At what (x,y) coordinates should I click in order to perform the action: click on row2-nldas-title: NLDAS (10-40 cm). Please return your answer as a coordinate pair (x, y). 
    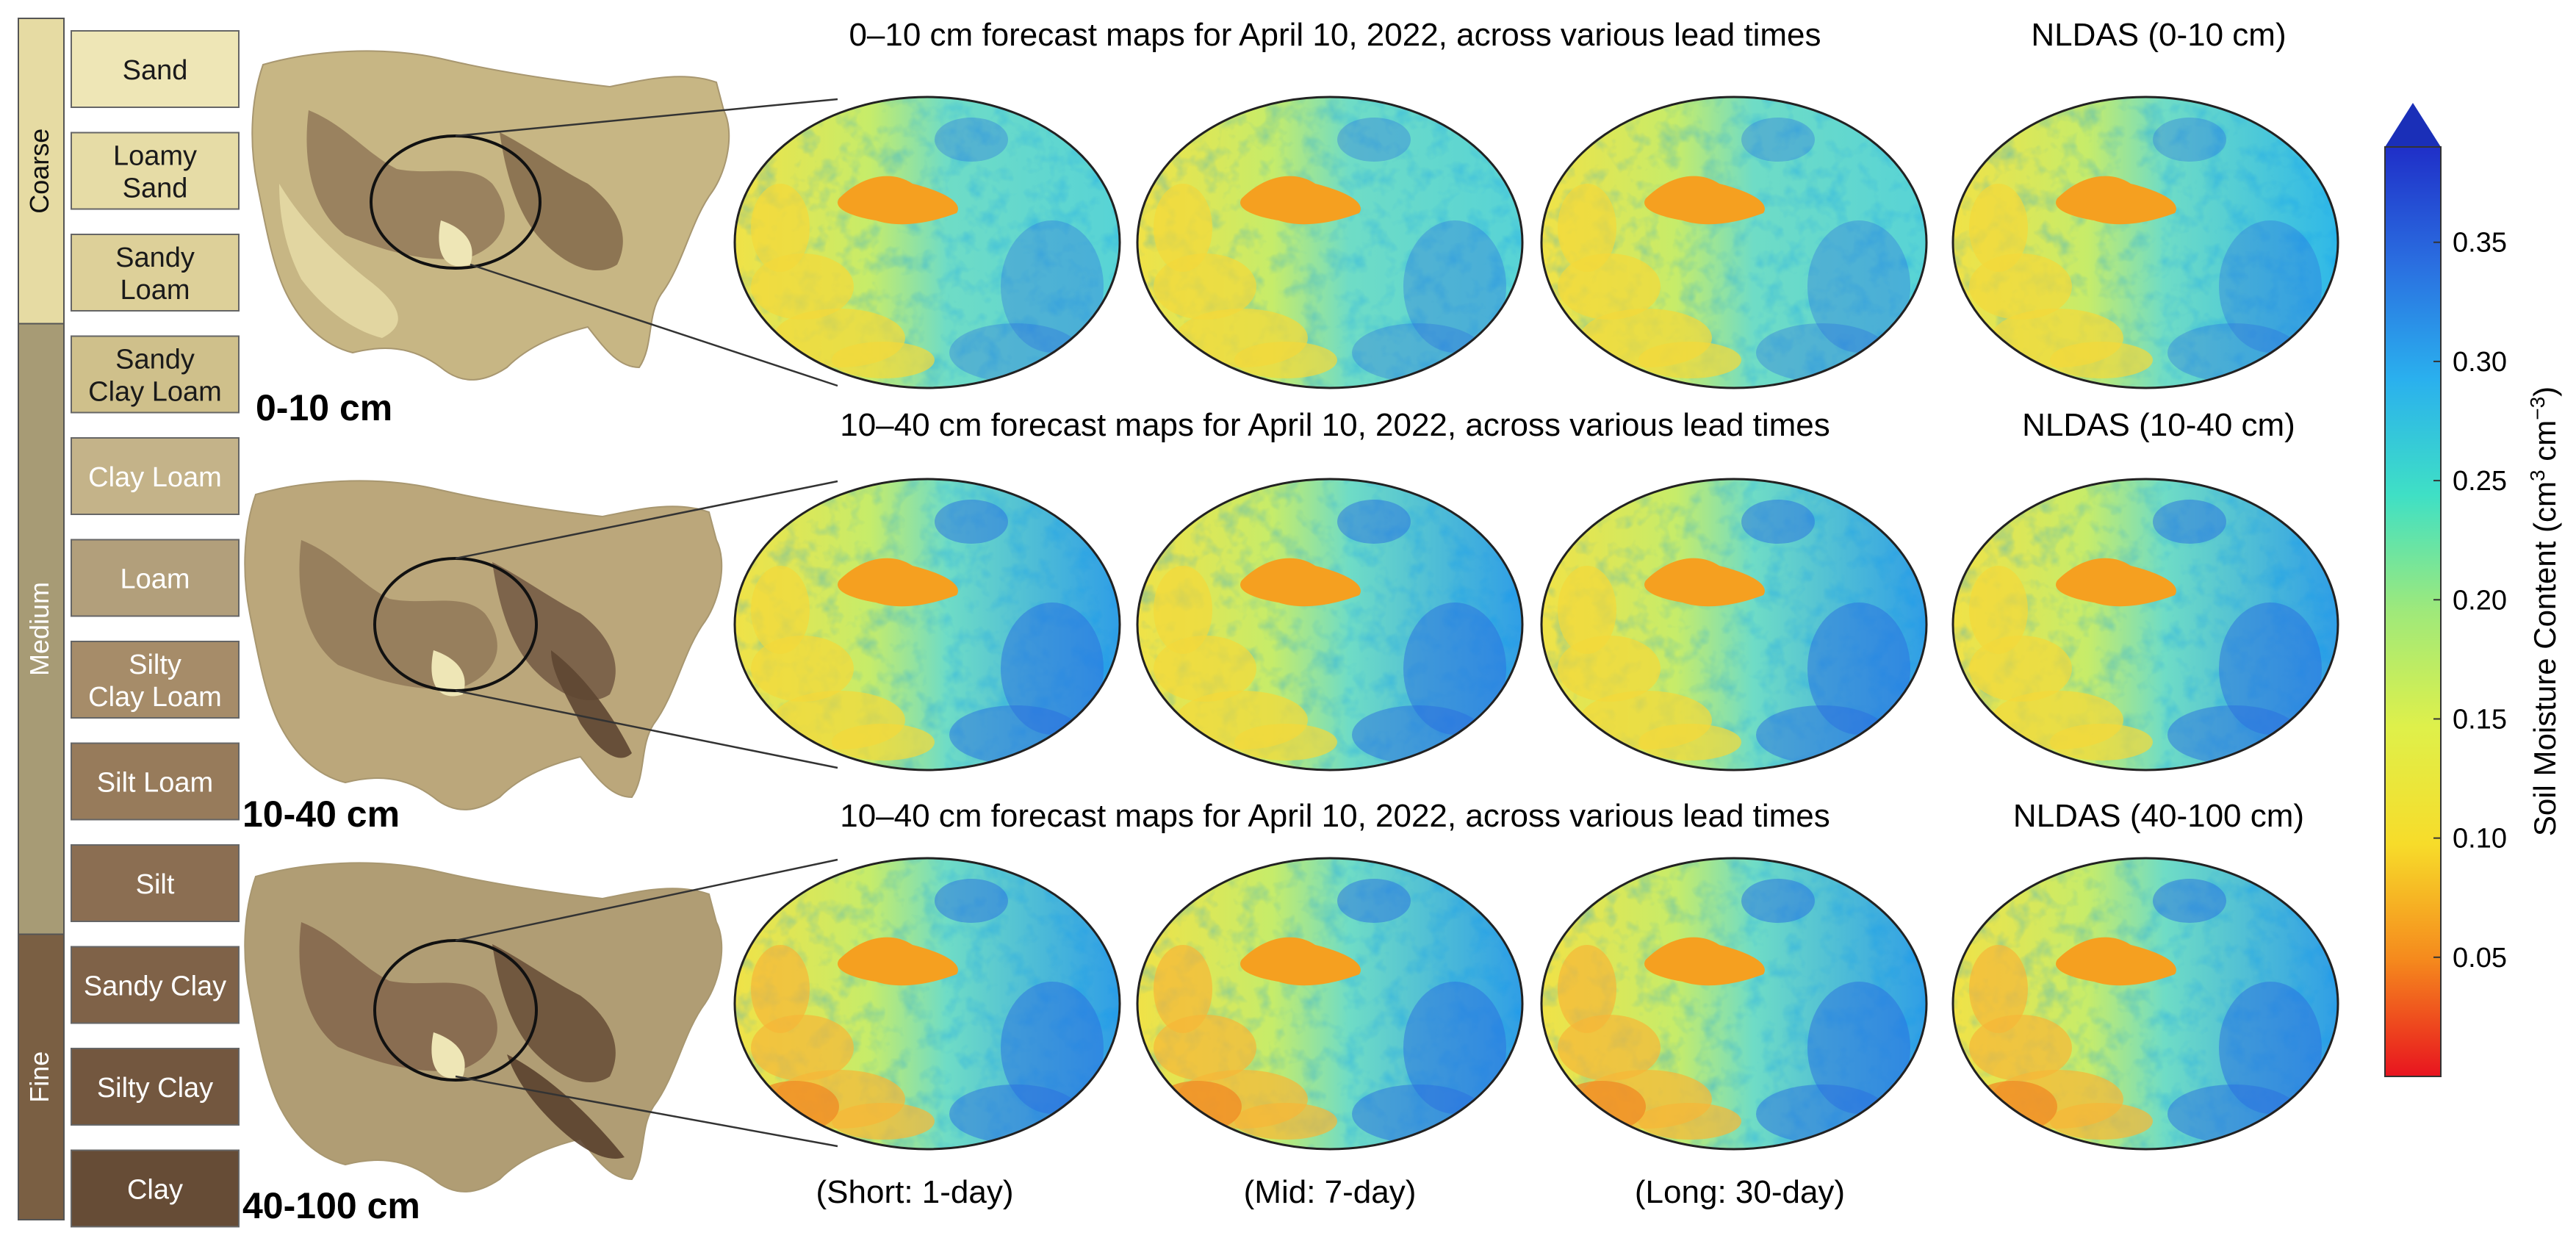
    Looking at the image, I should click on (2158, 425).